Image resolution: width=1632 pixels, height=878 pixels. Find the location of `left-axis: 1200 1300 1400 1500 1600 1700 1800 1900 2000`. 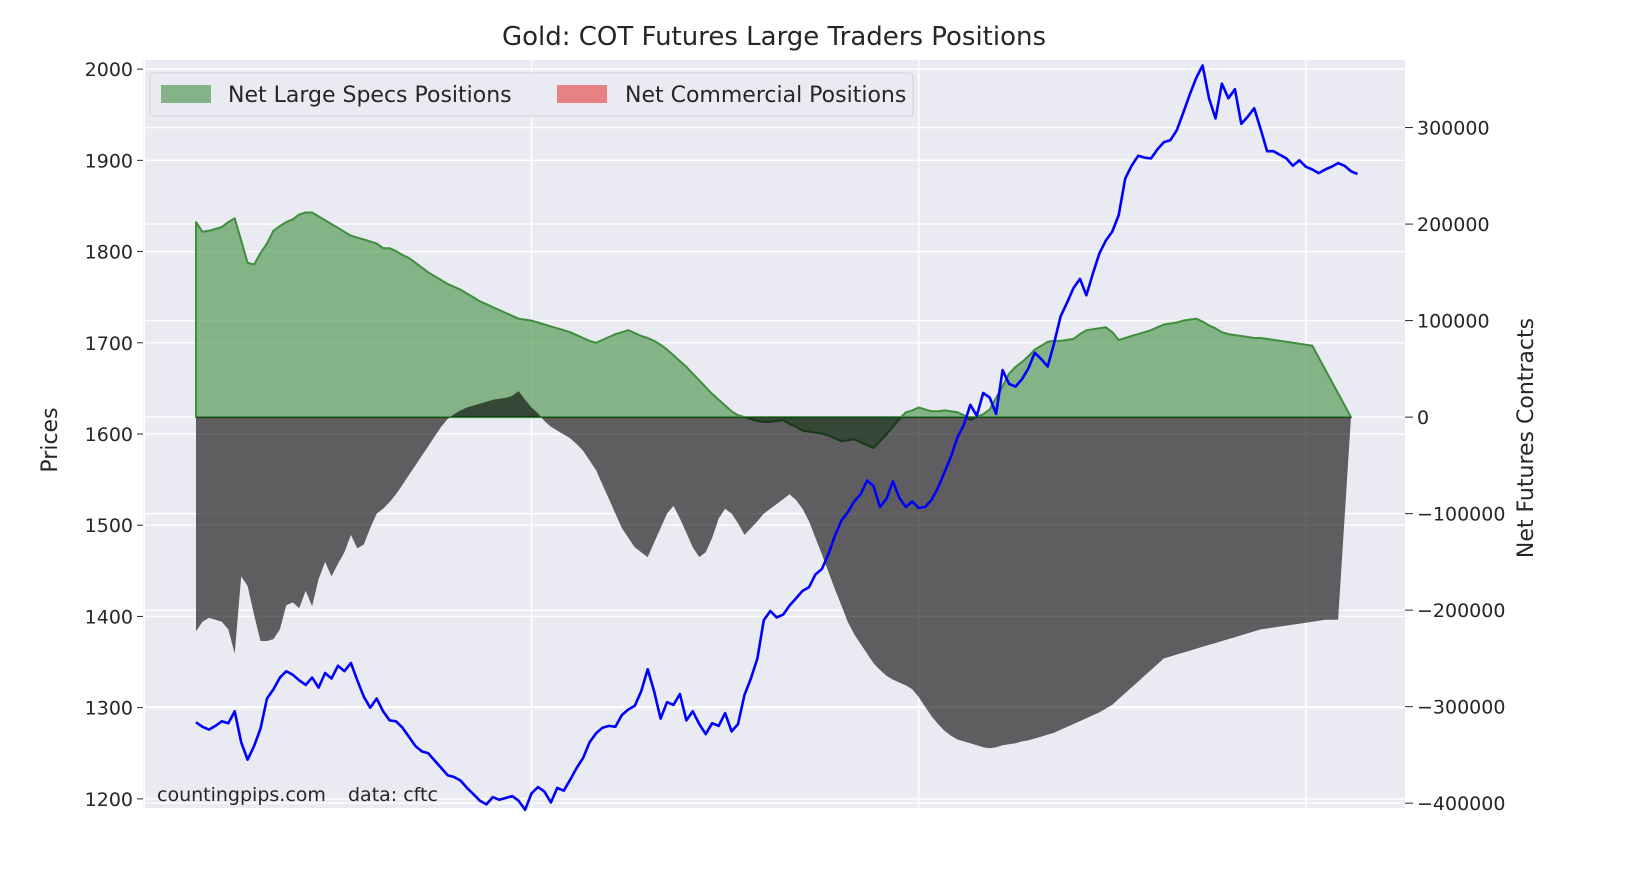

left-axis: 1200 1300 1400 1500 1600 1700 1800 1900 2000 is located at coordinates (114, 435).